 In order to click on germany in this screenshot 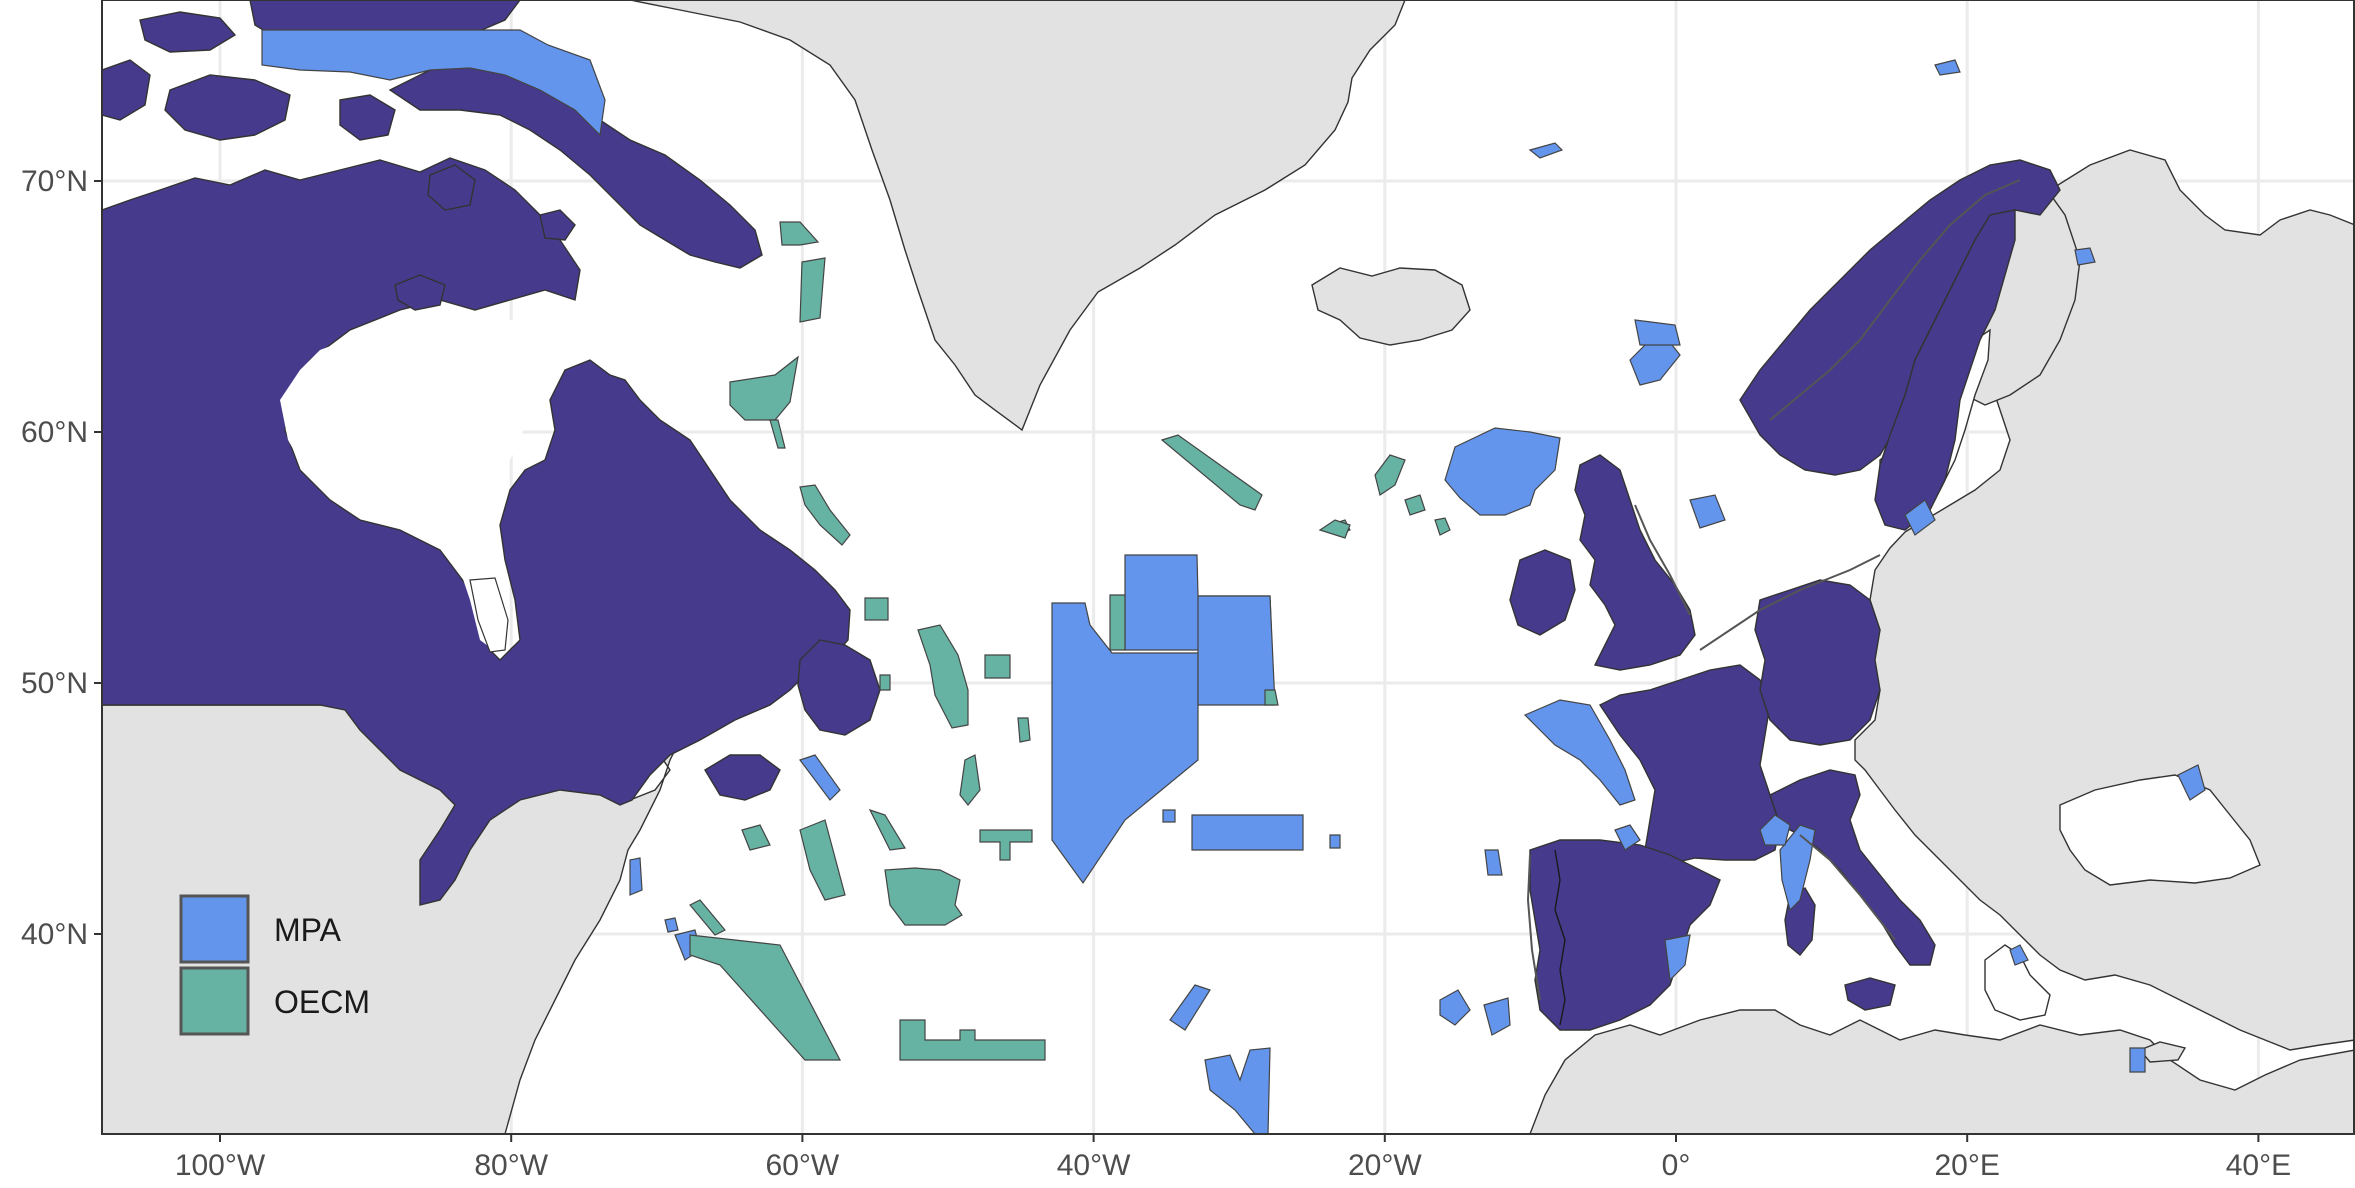, I will do `click(1817, 662)`.